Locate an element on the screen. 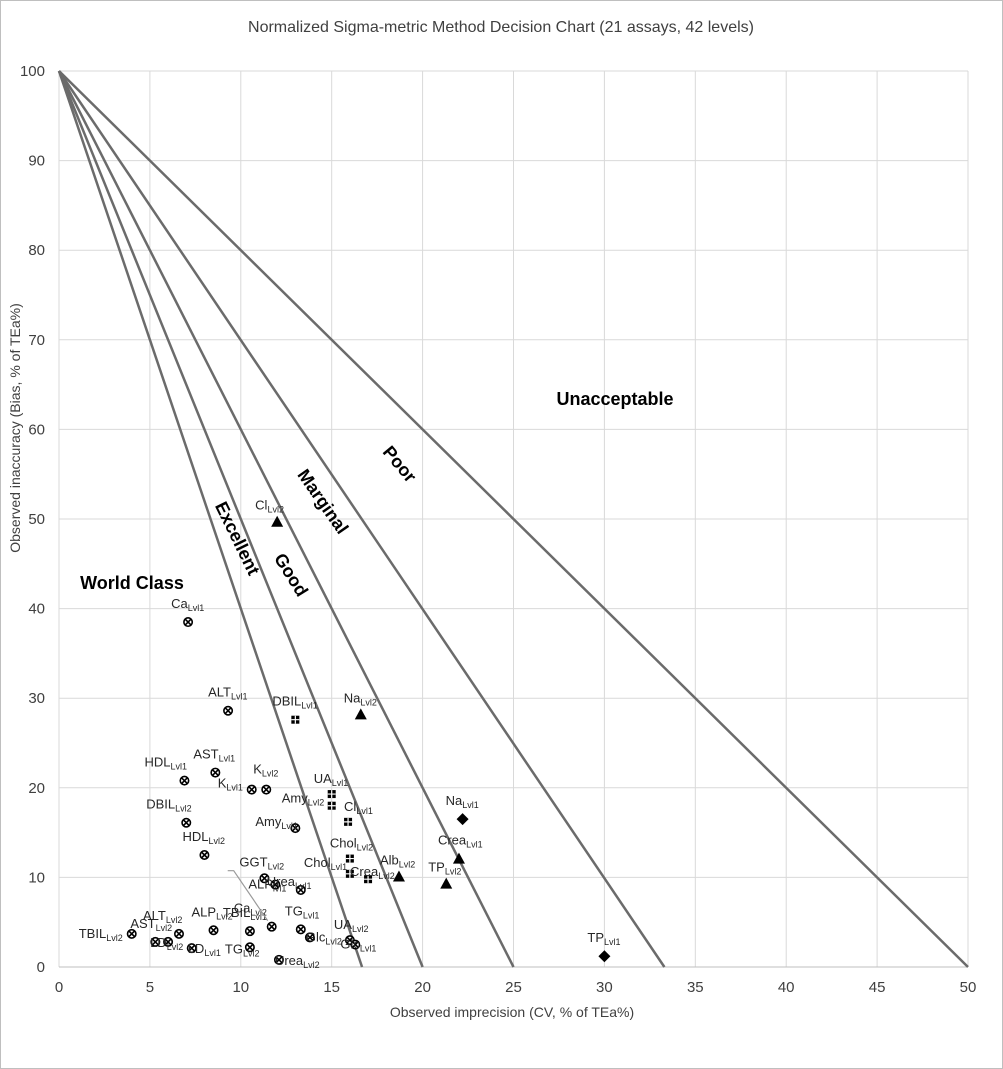 This screenshot has width=1003, height=1069. y-tick-label: 10 is located at coordinates (36, 877).